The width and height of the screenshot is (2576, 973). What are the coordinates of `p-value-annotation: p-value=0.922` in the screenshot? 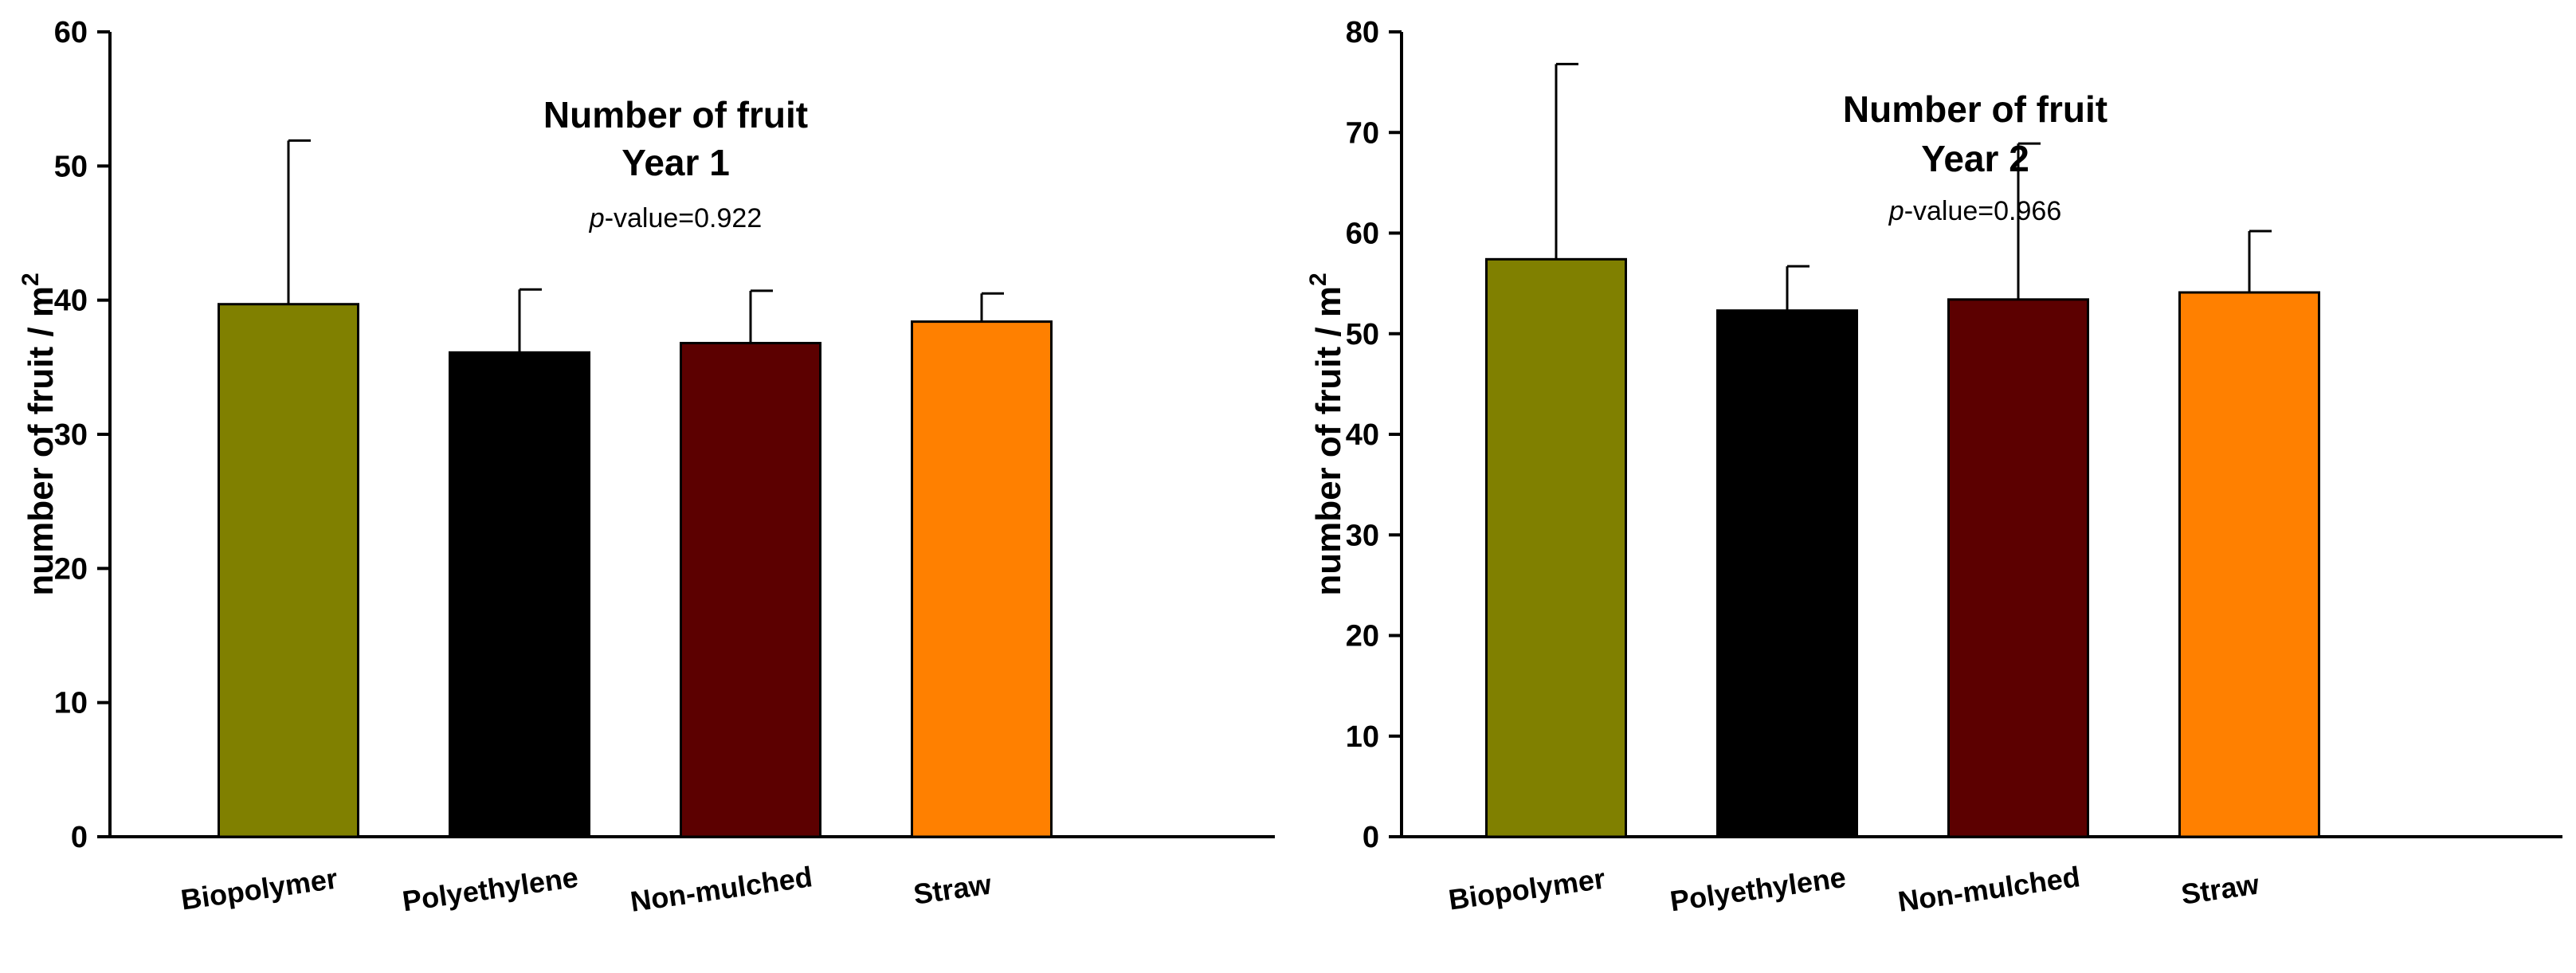 It's located at (675, 218).